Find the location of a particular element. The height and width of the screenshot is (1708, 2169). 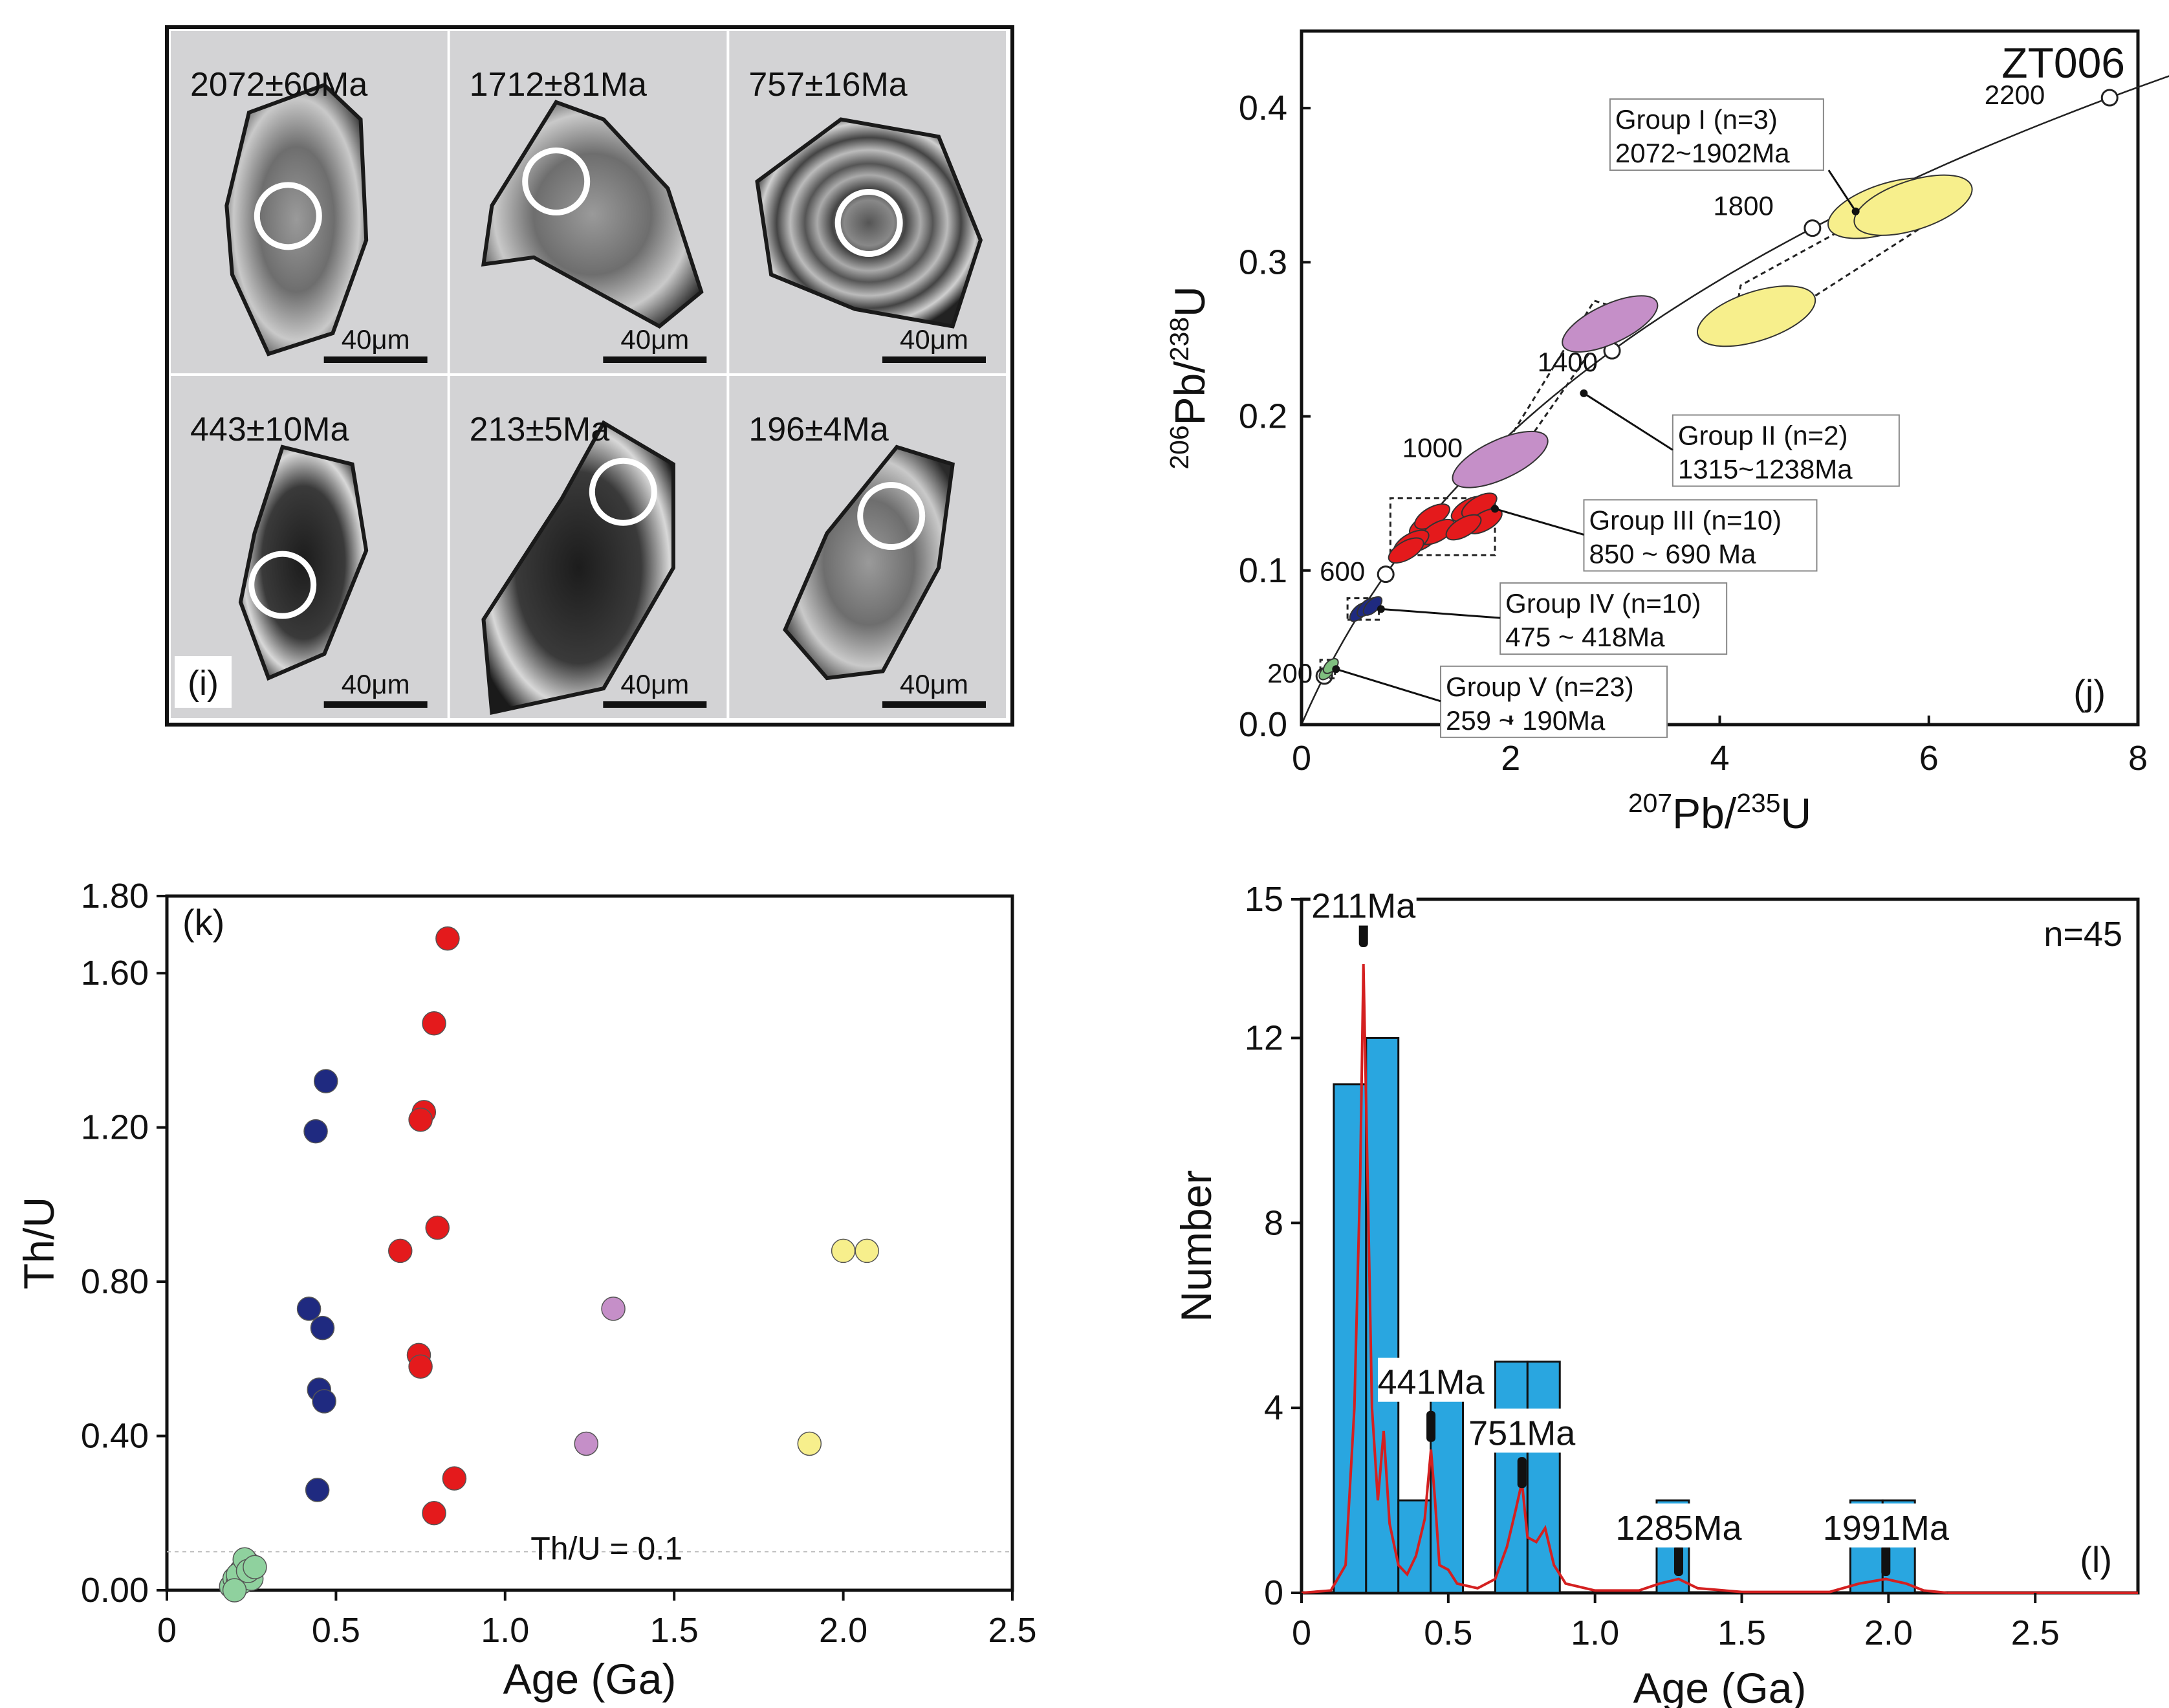

age-marker-label: 2200 is located at coordinates (2015, 95).